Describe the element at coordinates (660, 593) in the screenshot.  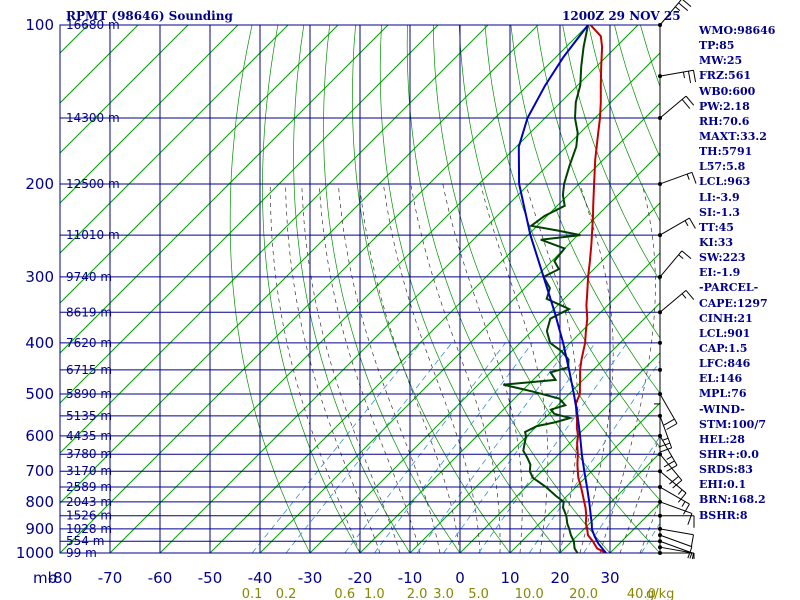
I see `mixing-ratio-unit: g/kg` at that location.